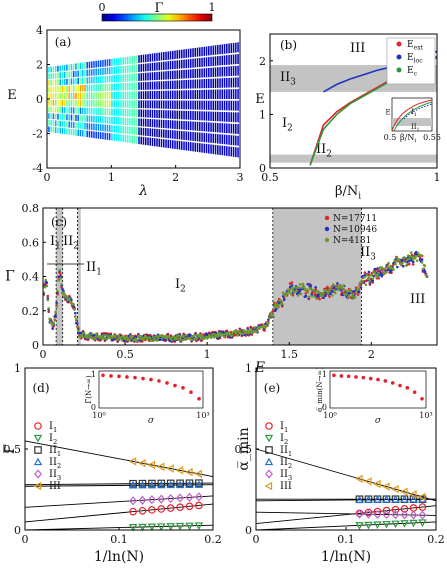 This screenshot has height=580, width=447. I want to click on xtick-label-d: 0.2, so click(213, 539).